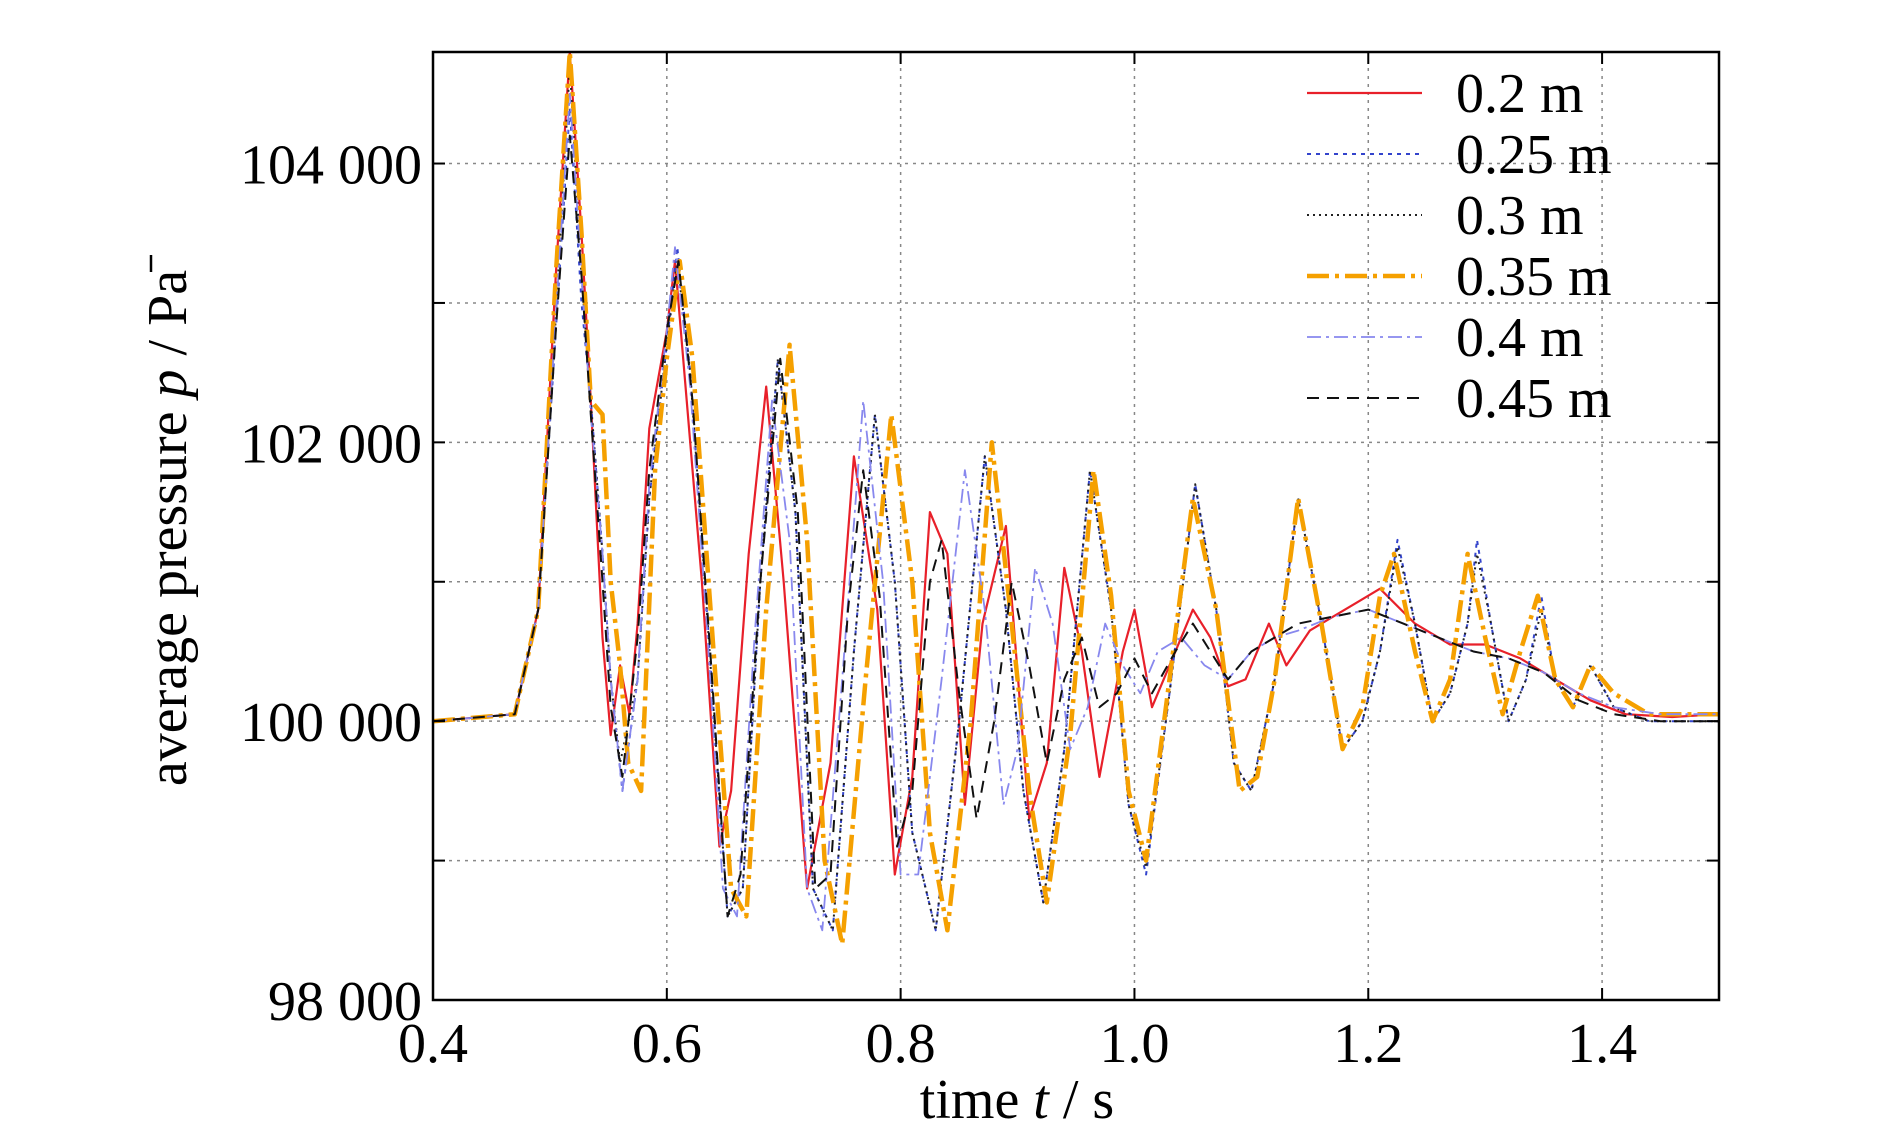  I want to click on x-tick-label: 1.4, so click(1602, 1044).